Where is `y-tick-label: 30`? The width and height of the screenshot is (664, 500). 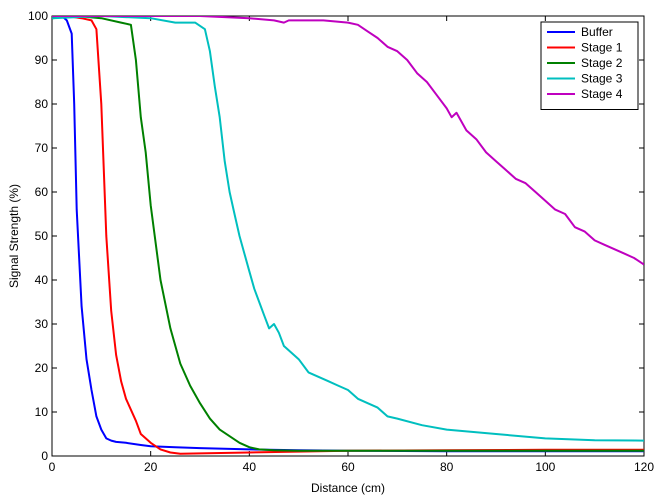 y-tick-label: 30 is located at coordinates (42, 324).